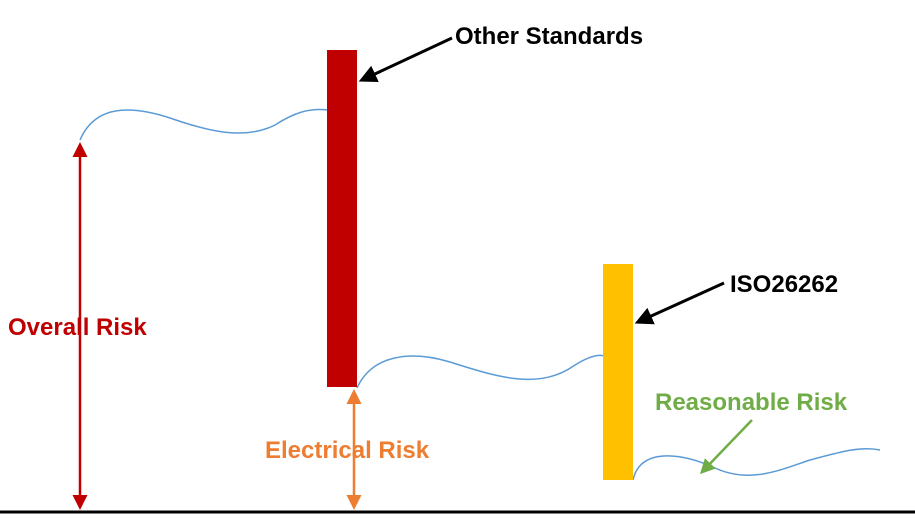 Image resolution: width=915 pixels, height=529 pixels. Describe the element at coordinates (342, 218) in the screenshot. I see `other-standards-bar` at that location.